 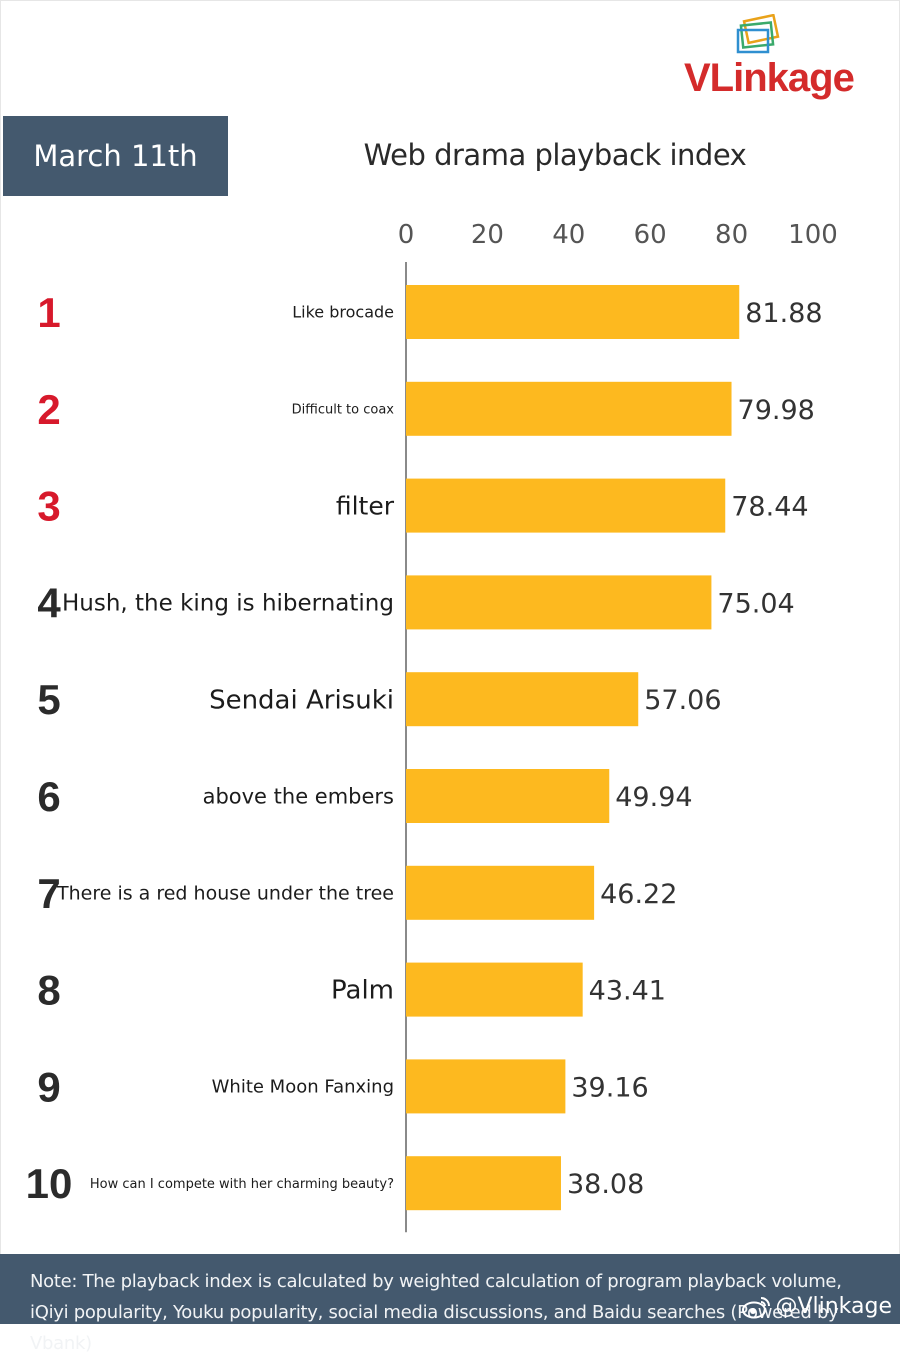 I want to click on logo-suffix: age, so click(x=821, y=78).